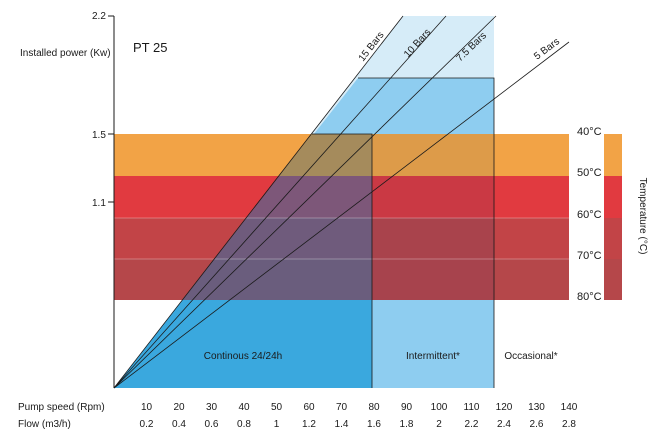  I want to click on y-axis-label: Installed power (Kw), so click(65, 53).